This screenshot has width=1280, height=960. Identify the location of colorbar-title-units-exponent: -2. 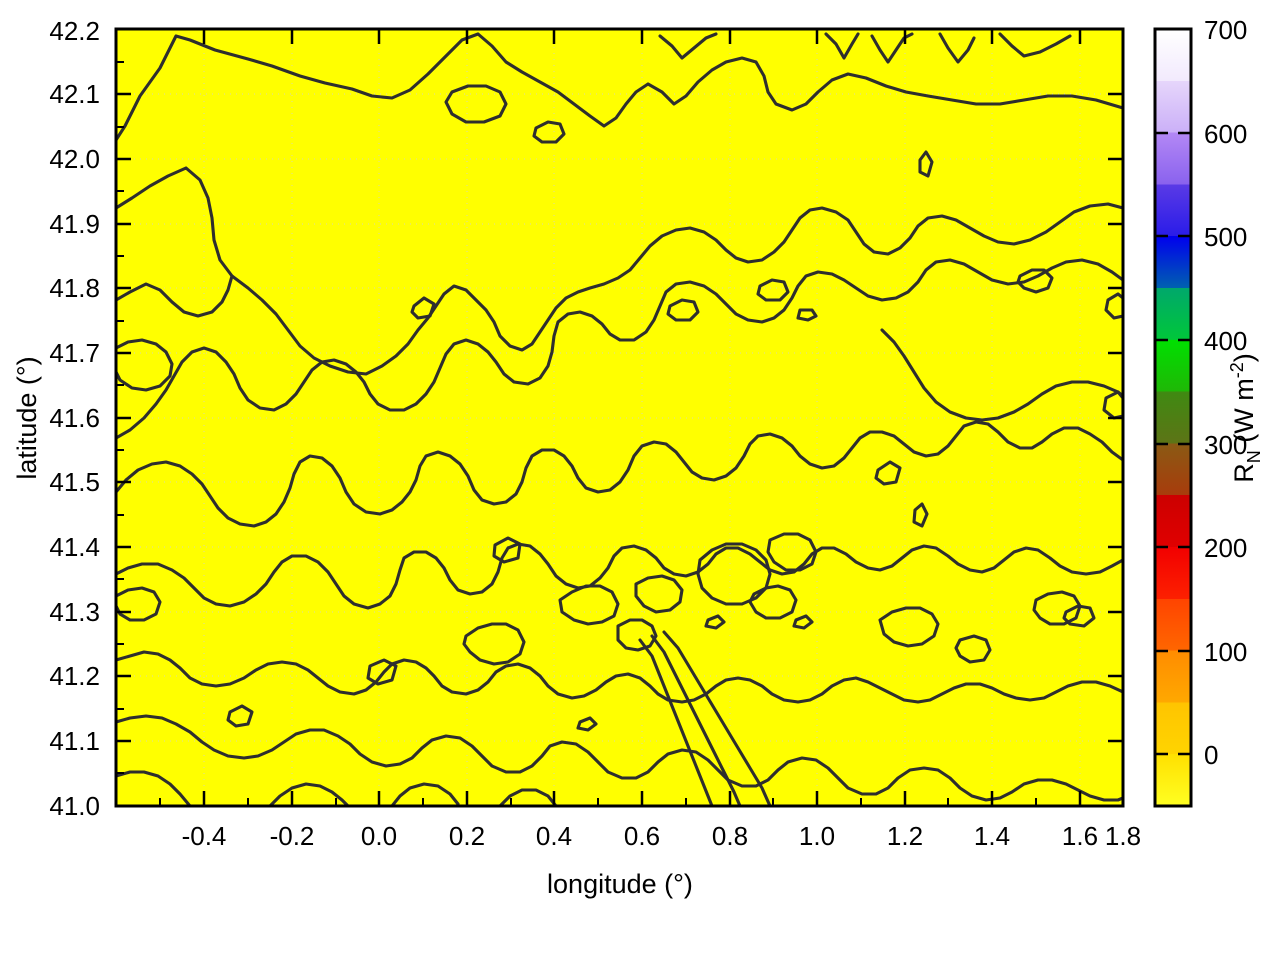
(1237, 370).